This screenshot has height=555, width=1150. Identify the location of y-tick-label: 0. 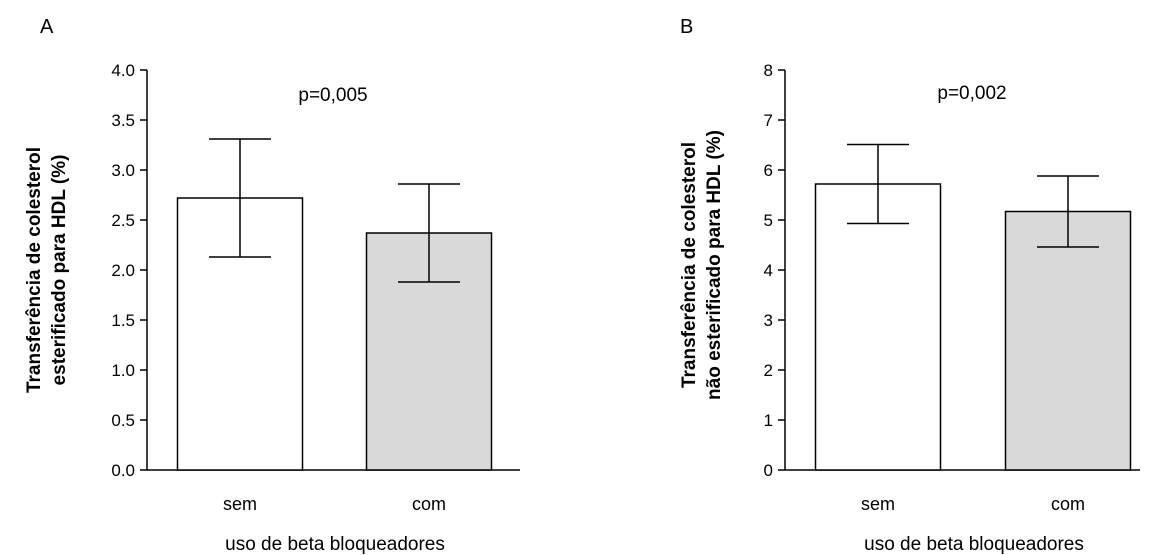
(768, 470).